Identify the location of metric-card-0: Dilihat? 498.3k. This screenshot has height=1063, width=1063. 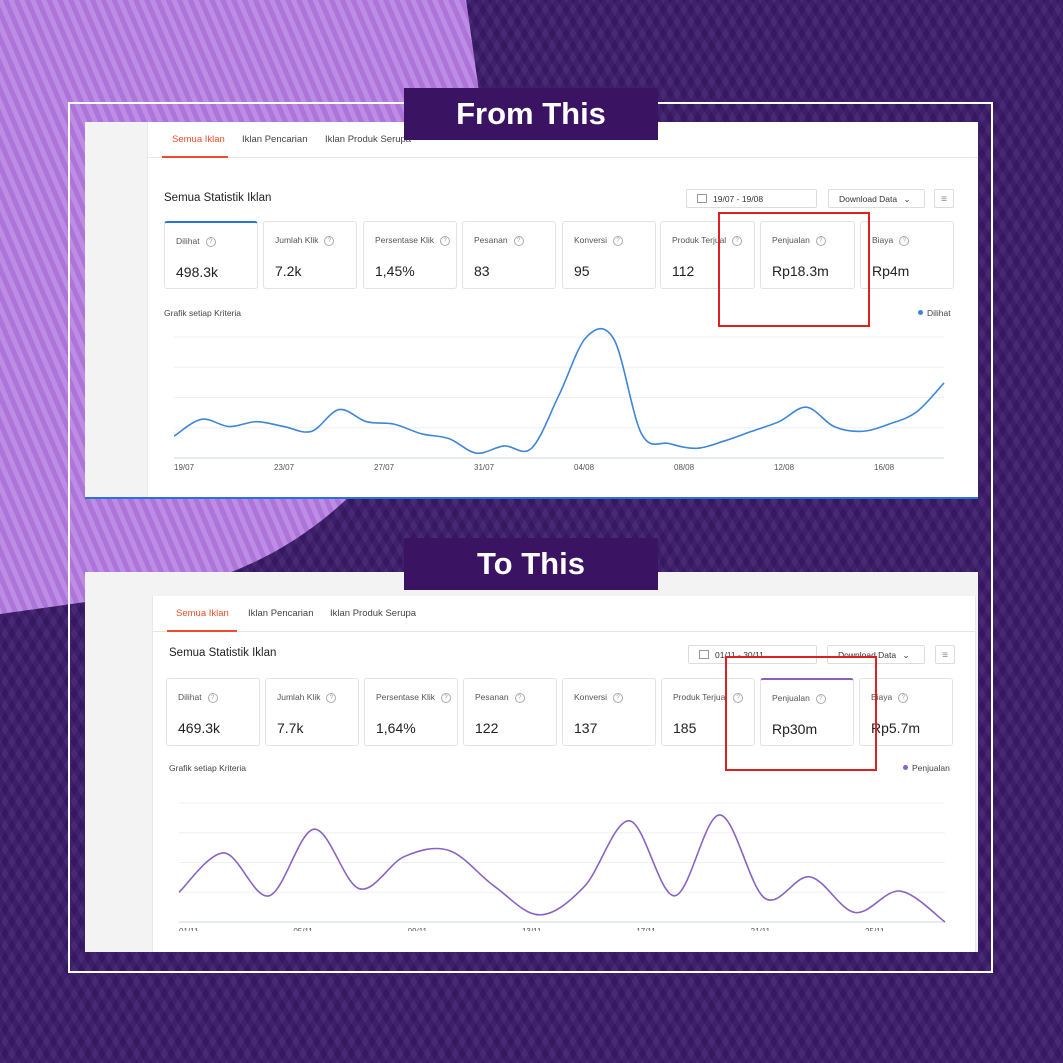
(211, 255).